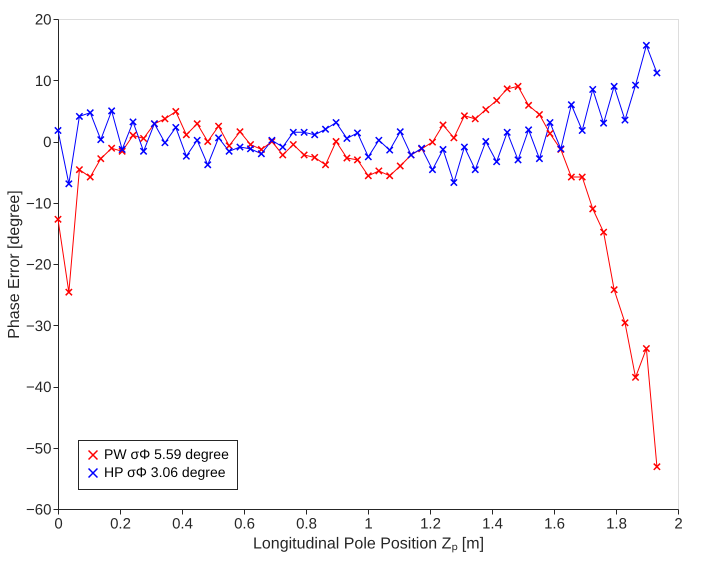 This screenshot has width=710, height=572. What do you see at coordinates (554, 524) in the screenshot?
I see `x-tick-label: 1.6` at bounding box center [554, 524].